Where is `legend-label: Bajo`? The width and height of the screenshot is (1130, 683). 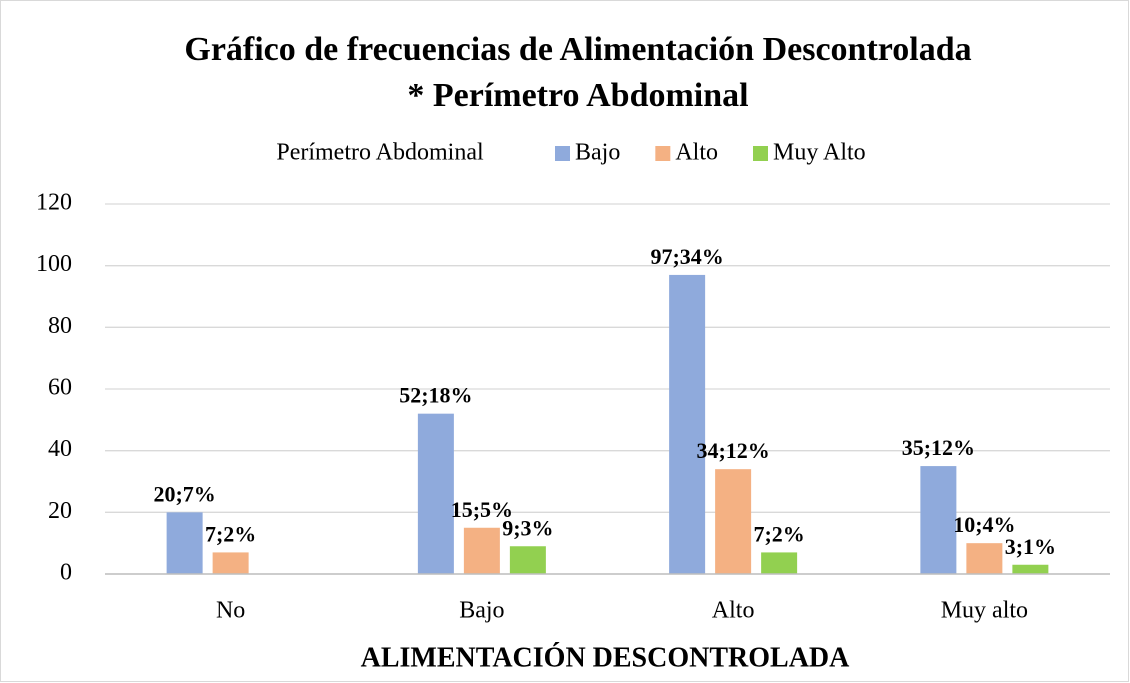
legend-label: Bajo is located at coordinates (597, 153).